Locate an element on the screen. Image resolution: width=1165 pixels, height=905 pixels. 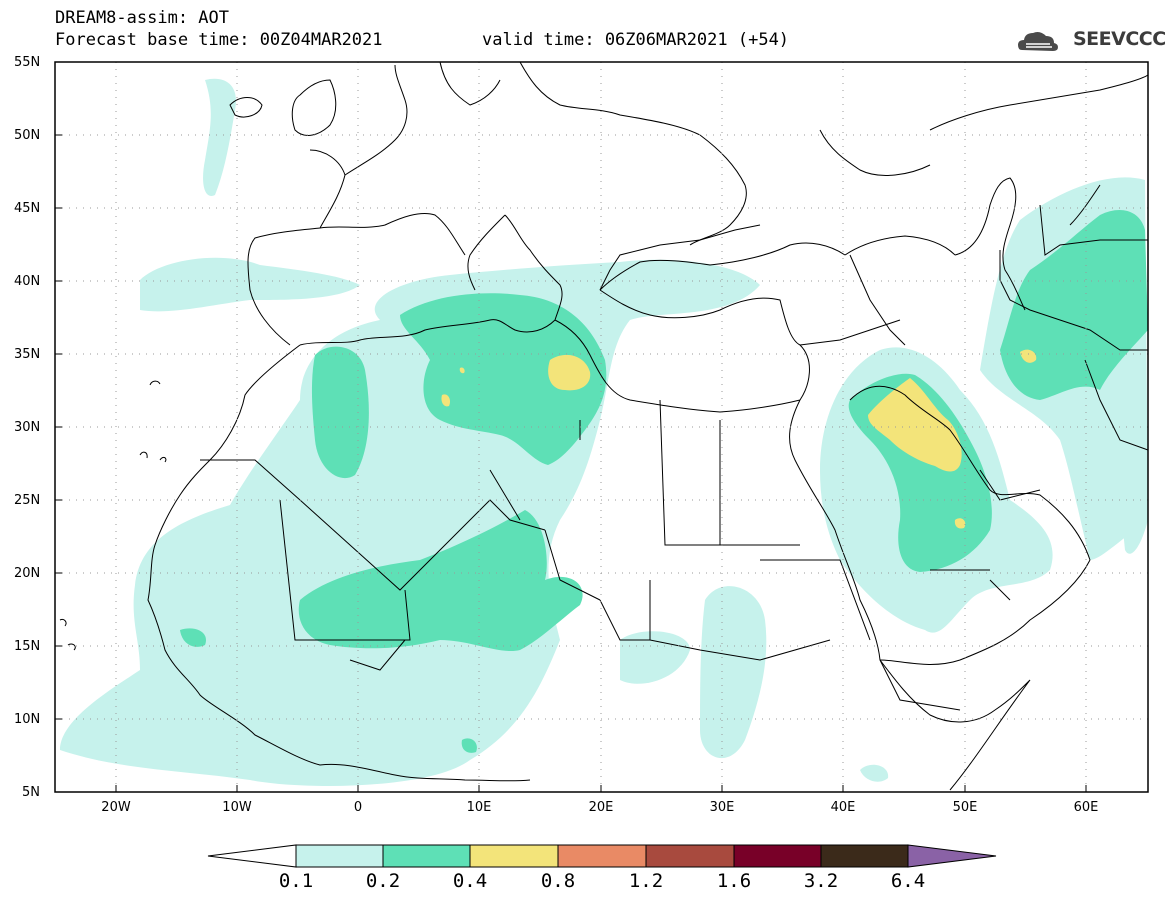
lat-label: 50N is located at coordinates (27, 135).